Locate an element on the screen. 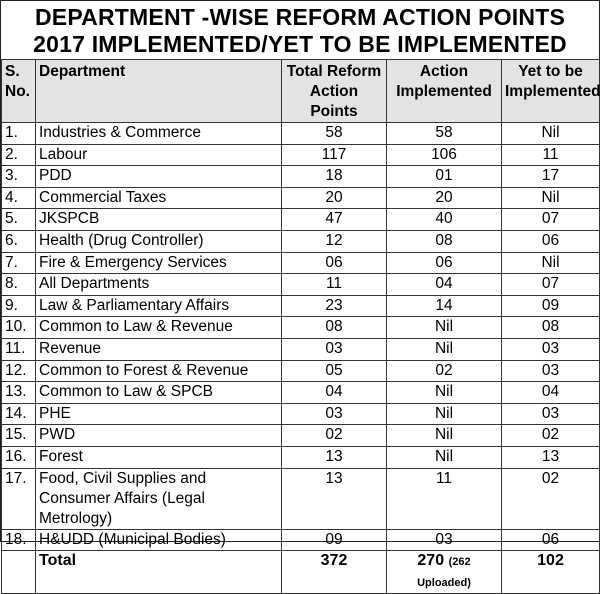 The height and width of the screenshot is (594, 600). cell-implemented: 14 is located at coordinates (444, 306).